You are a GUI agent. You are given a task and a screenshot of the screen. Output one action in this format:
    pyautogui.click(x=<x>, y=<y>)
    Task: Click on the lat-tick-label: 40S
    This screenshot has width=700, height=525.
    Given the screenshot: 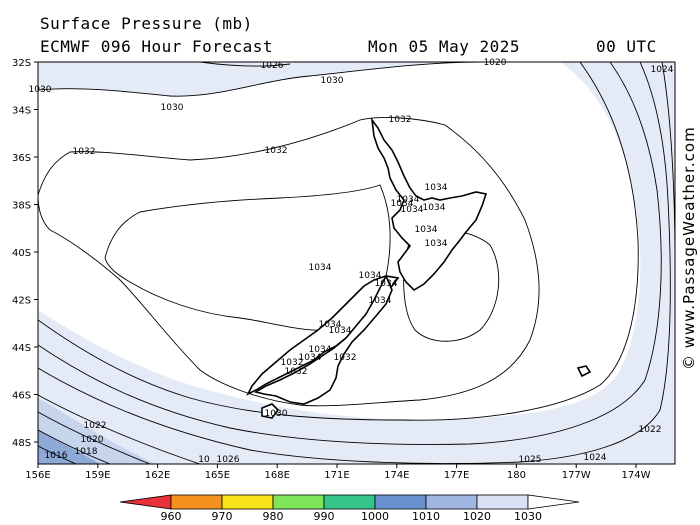 What is the action you would take?
    pyautogui.click(x=21, y=253)
    